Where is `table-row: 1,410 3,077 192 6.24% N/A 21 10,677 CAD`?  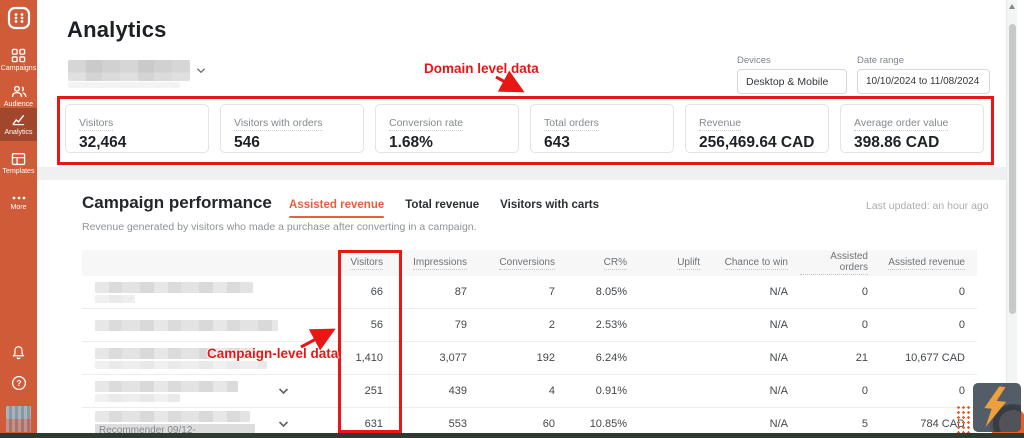 table-row: 1,410 3,077 192 6.24% N/A 21 10,677 CAD is located at coordinates (529, 358).